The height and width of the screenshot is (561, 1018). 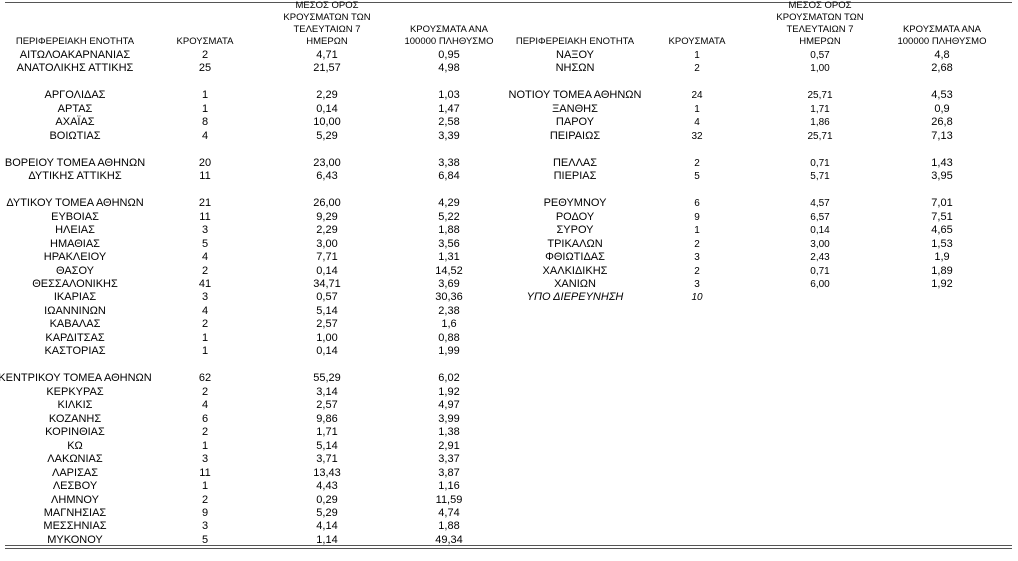 I want to click on cell-value: 6,57, so click(x=820, y=217).